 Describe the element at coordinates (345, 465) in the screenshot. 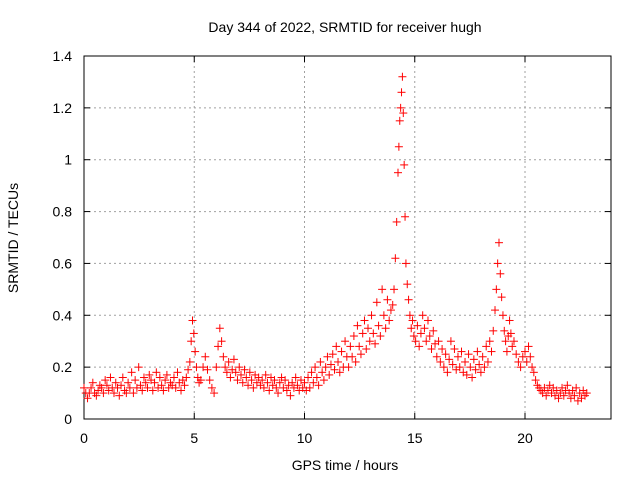

I see `x-axis-label: GPS time / hours` at that location.